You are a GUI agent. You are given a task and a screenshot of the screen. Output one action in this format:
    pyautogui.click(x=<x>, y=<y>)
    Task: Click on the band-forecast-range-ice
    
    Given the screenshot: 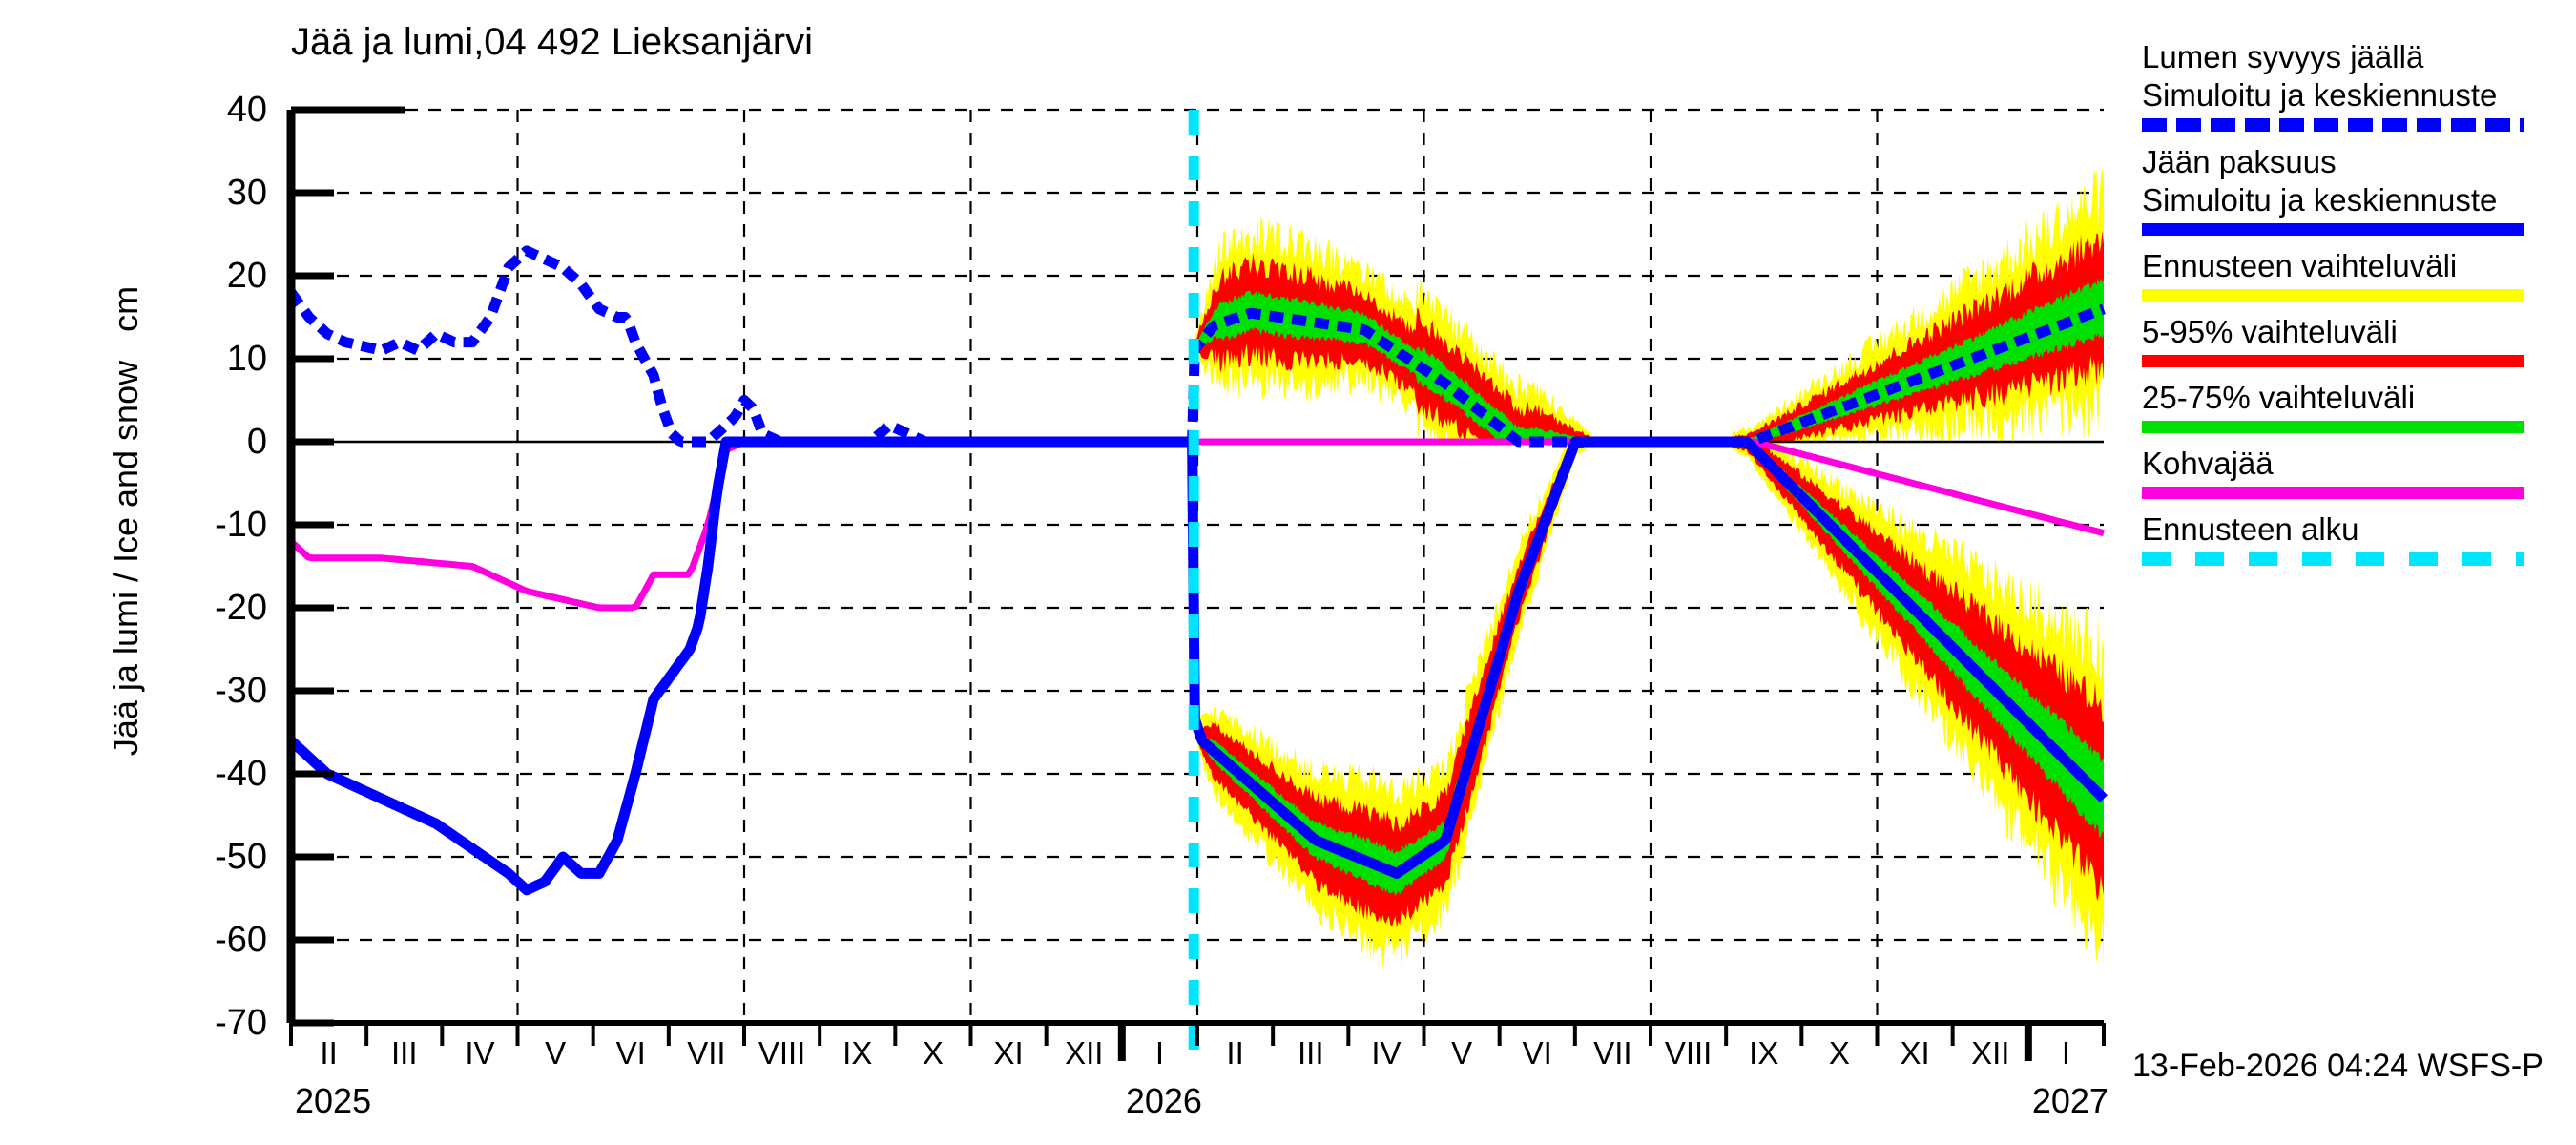 What is the action you would take?
    pyautogui.click(x=1918, y=703)
    